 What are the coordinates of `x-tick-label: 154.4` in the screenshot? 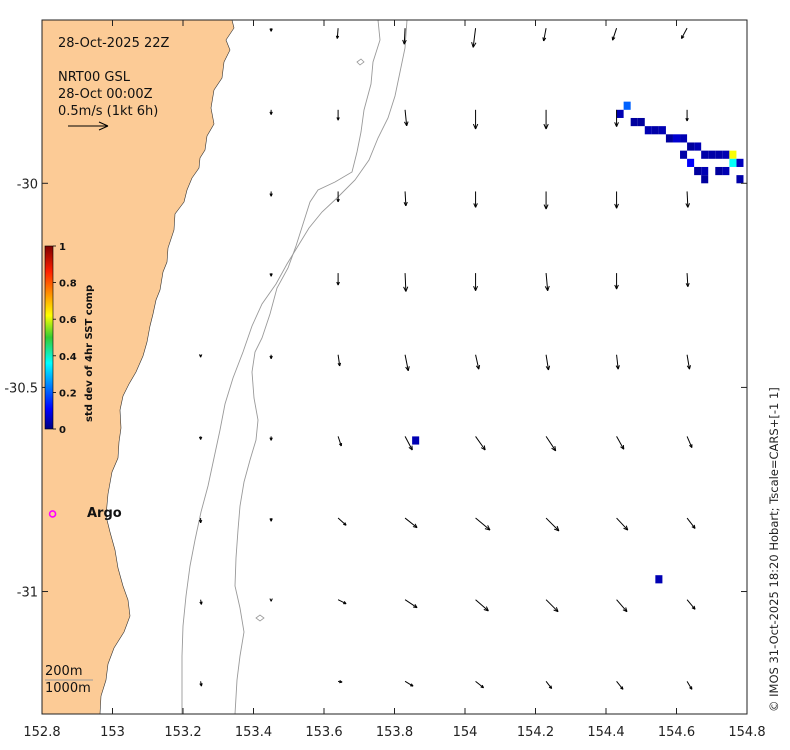 It's located at (605, 732).